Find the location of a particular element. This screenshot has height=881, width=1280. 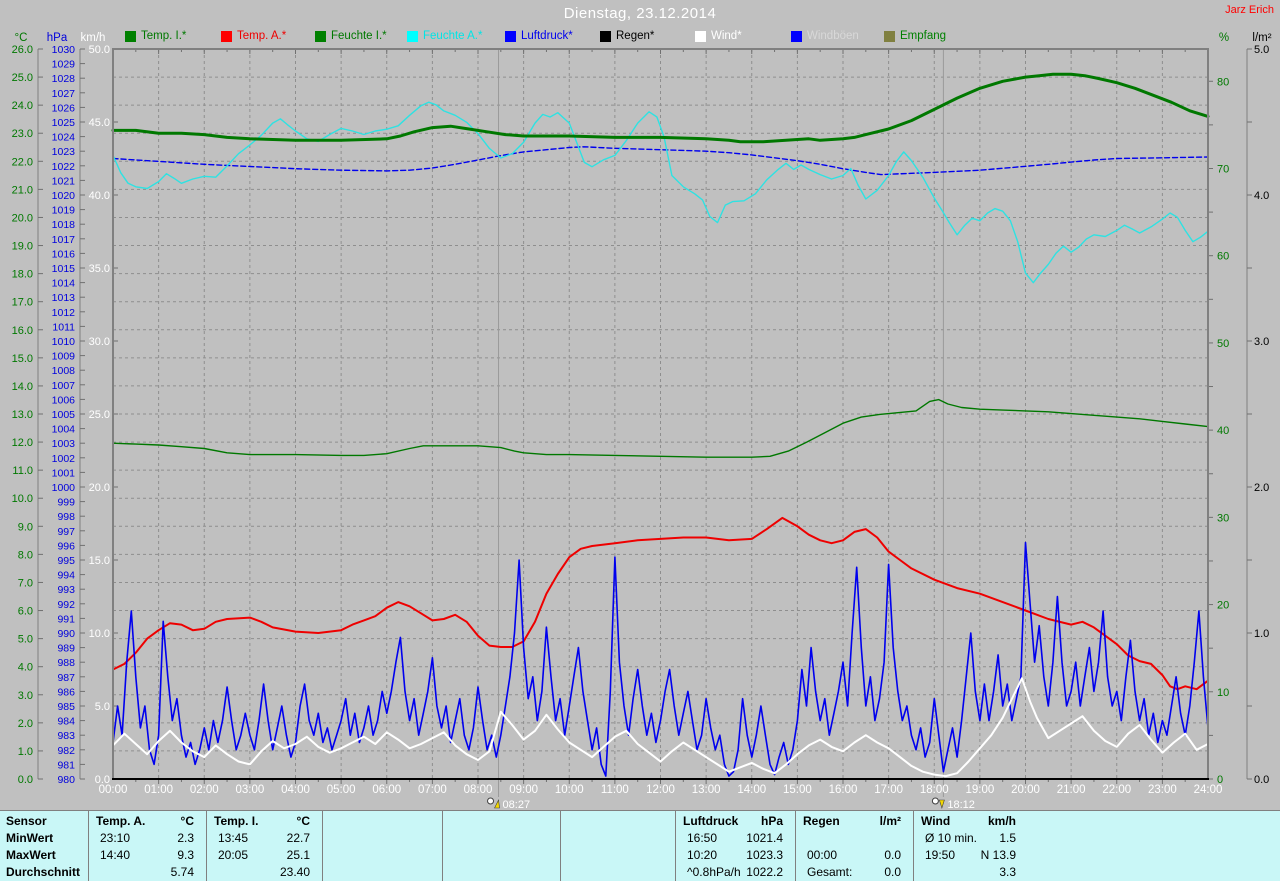

legend-label: Feuchte I.* is located at coordinates (359, 36).